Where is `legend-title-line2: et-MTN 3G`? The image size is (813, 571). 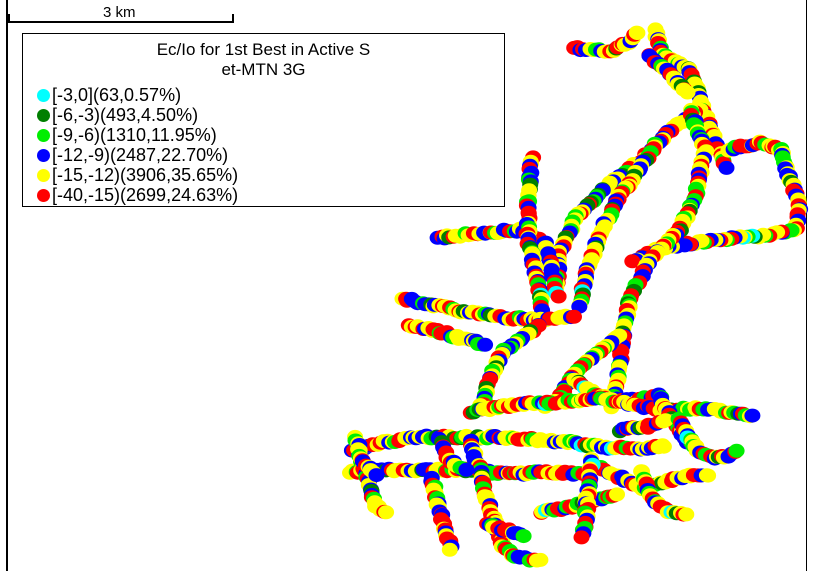 legend-title-line2: et-MTN 3G is located at coordinates (263, 69).